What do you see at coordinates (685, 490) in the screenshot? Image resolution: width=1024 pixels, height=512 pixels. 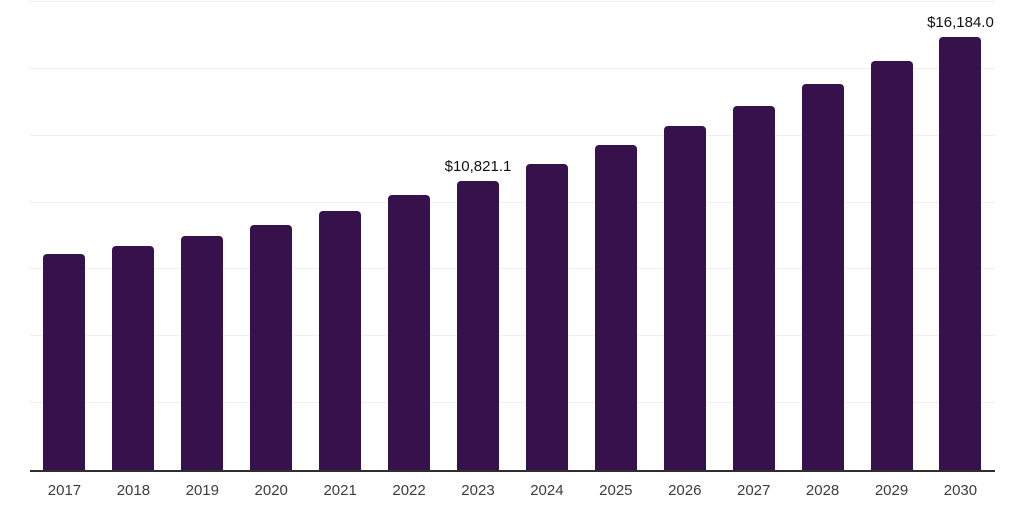 I see `x-tick-2026: 2026` at bounding box center [685, 490].